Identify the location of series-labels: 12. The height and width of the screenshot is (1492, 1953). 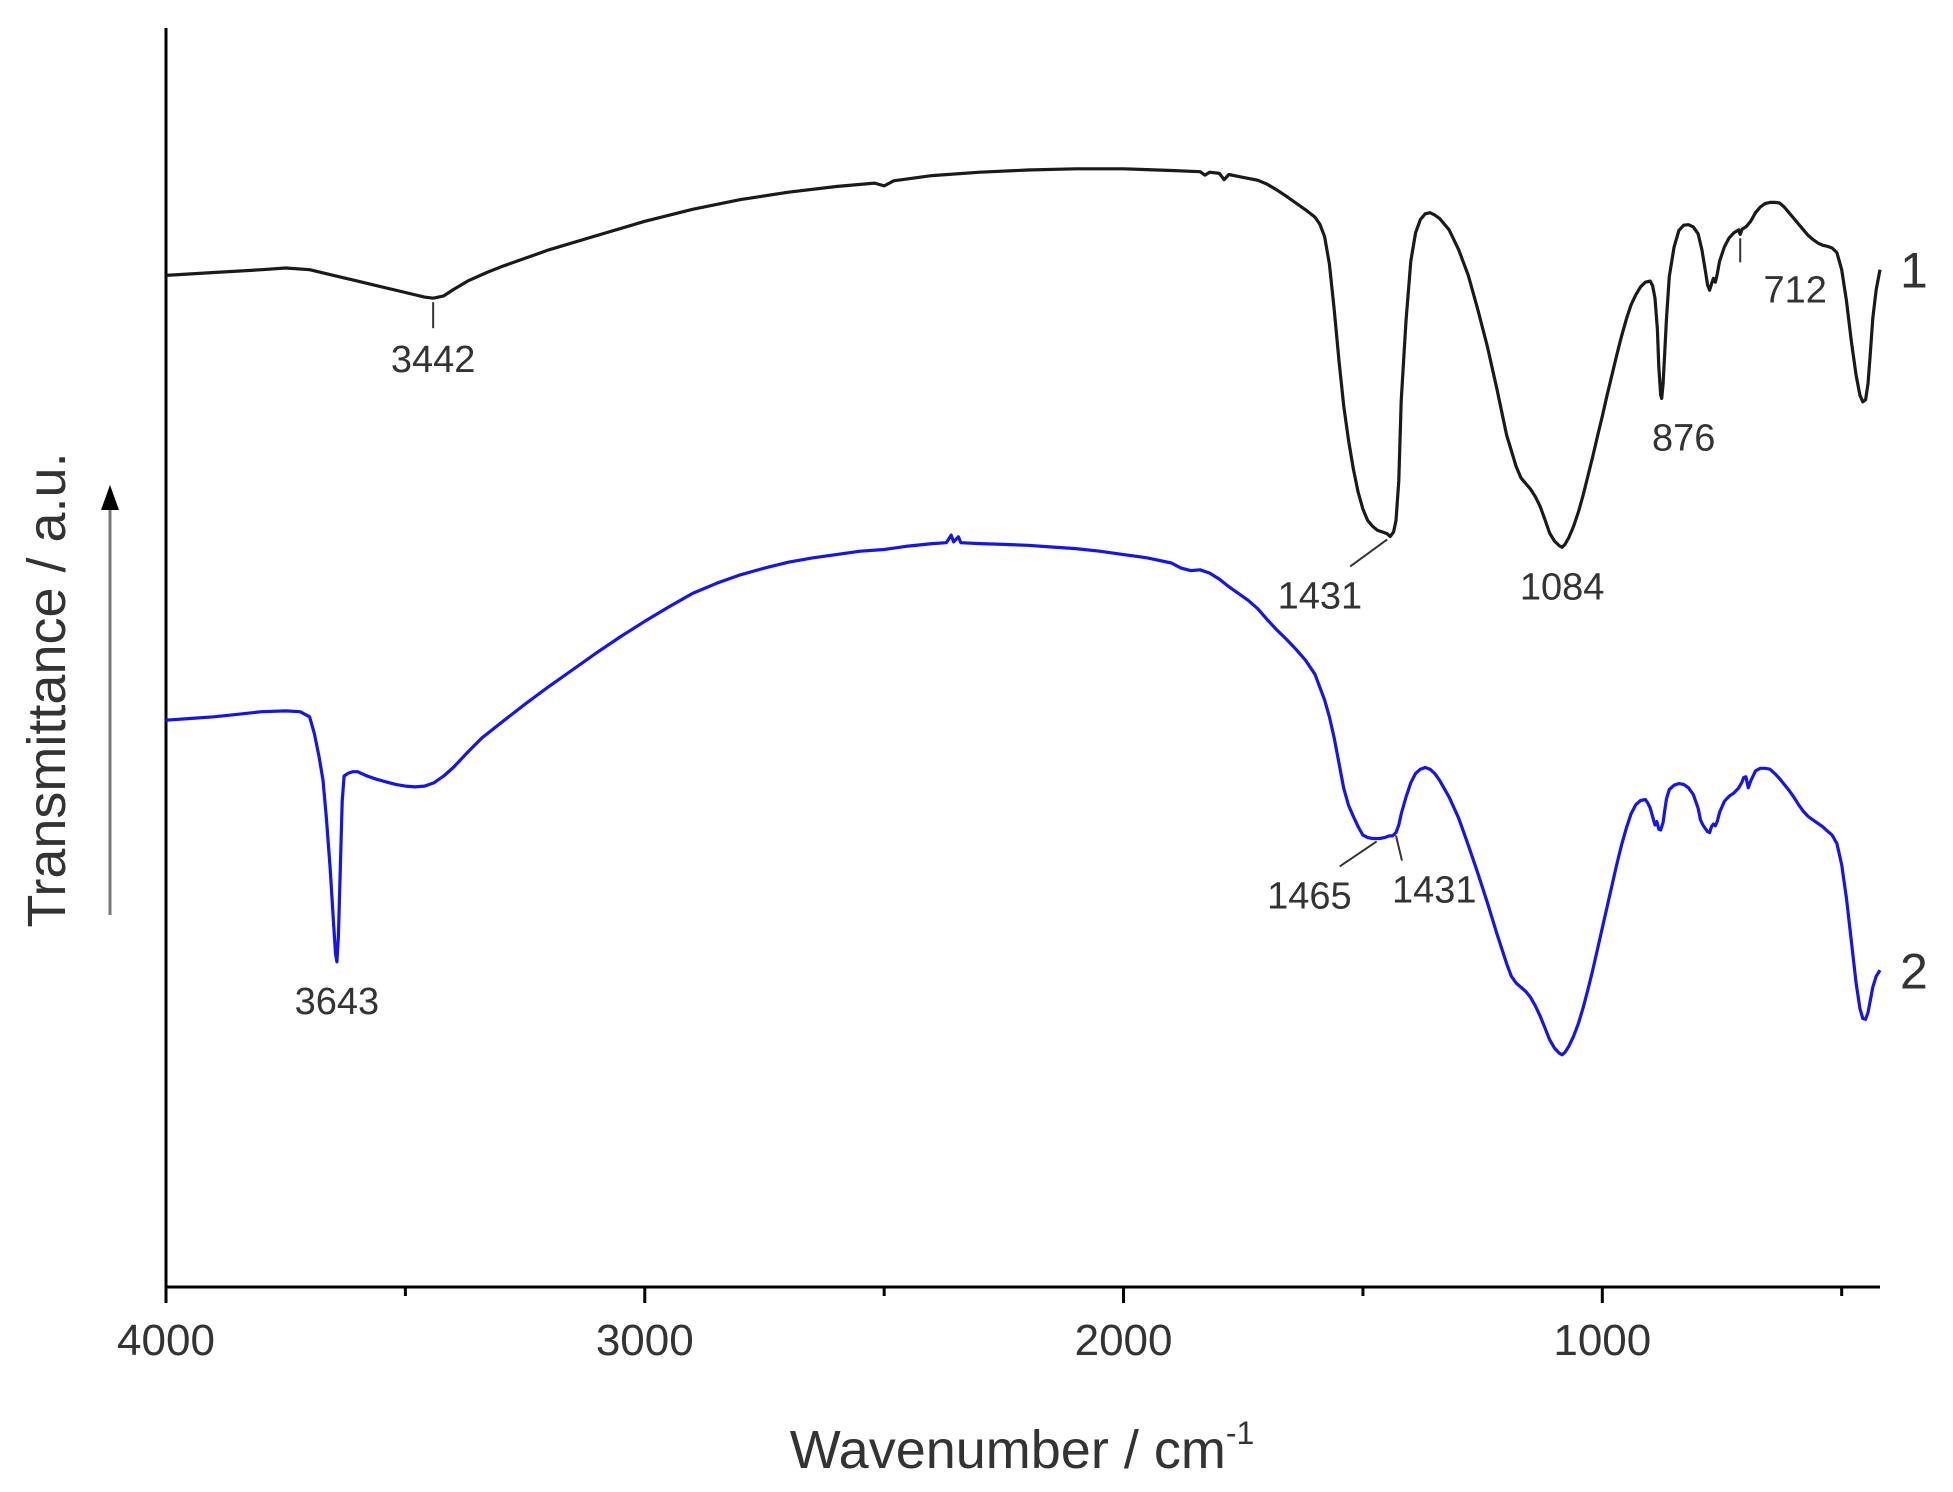
(1914, 621).